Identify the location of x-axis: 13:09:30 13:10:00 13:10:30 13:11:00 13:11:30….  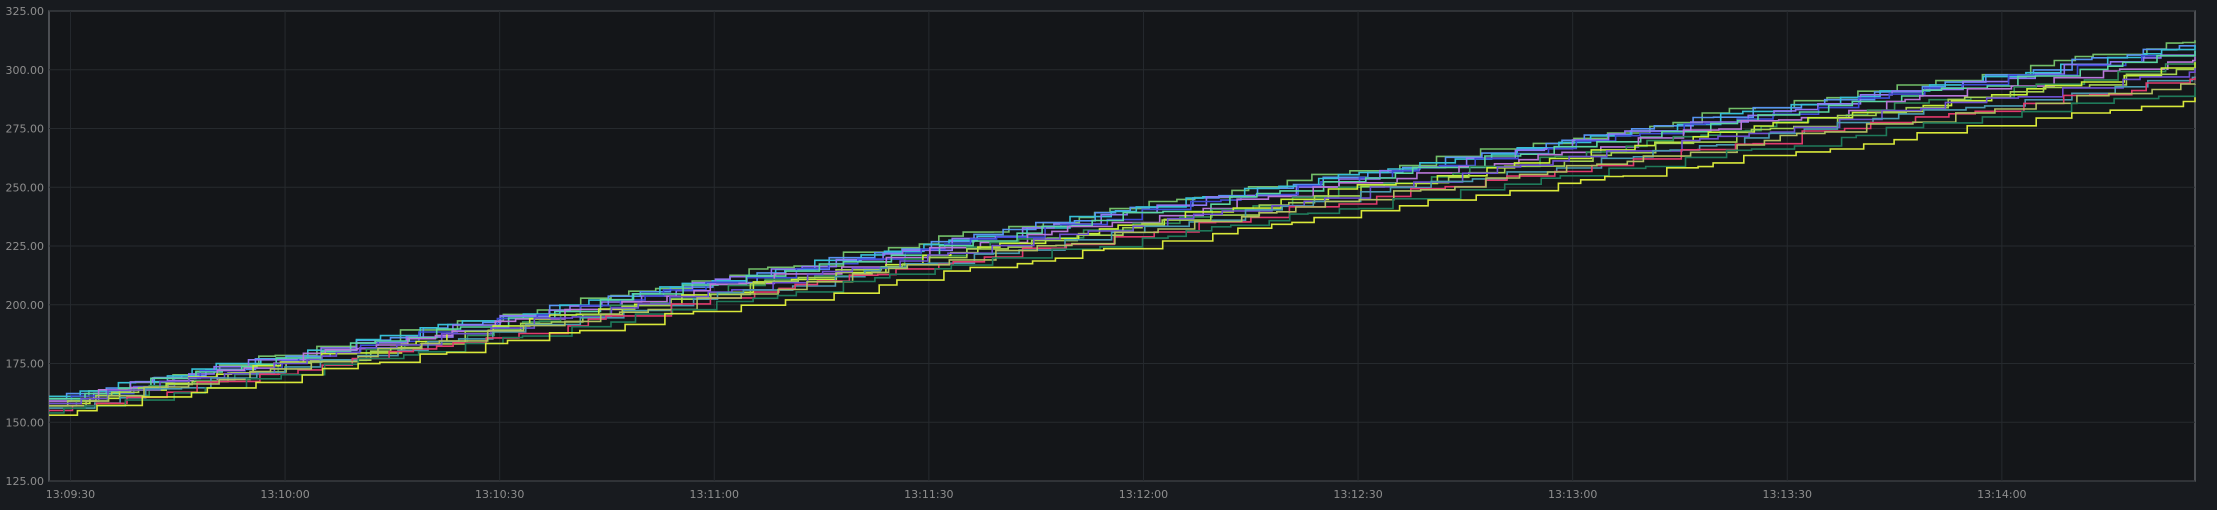
(1036, 494).